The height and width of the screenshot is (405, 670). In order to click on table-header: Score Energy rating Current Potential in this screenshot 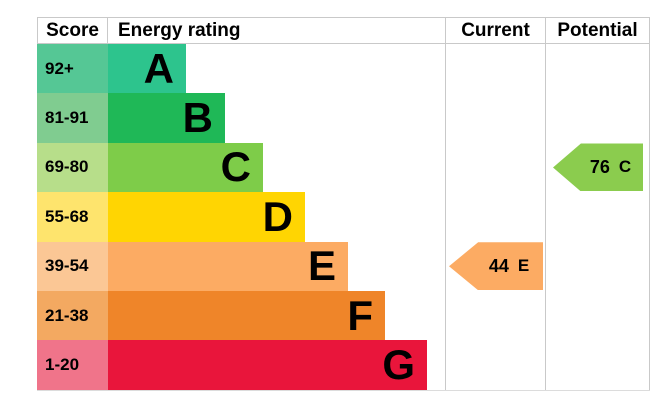, I will do `click(343, 30)`.